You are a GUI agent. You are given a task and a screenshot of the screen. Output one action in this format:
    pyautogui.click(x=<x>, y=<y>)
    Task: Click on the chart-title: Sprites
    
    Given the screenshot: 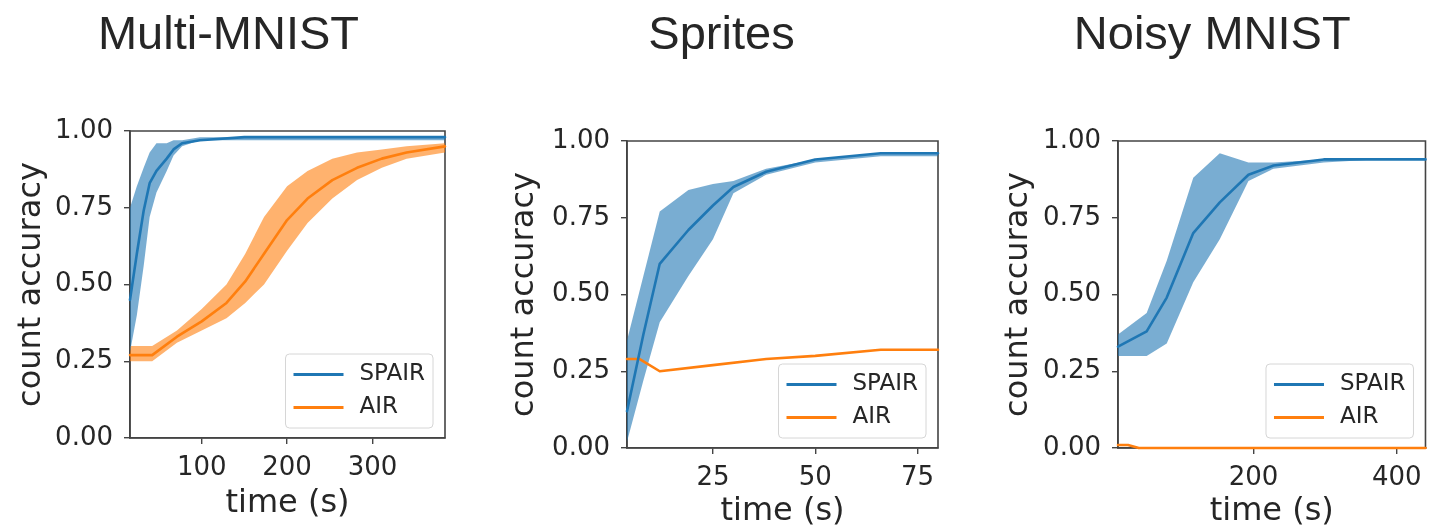 What is the action you would take?
    pyautogui.click(x=721, y=32)
    